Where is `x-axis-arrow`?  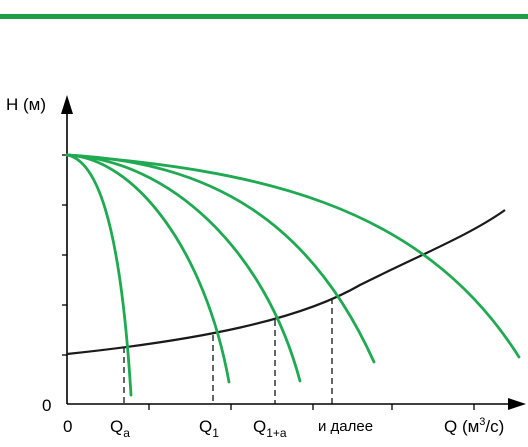 x-axis-arrow is located at coordinates (517, 404).